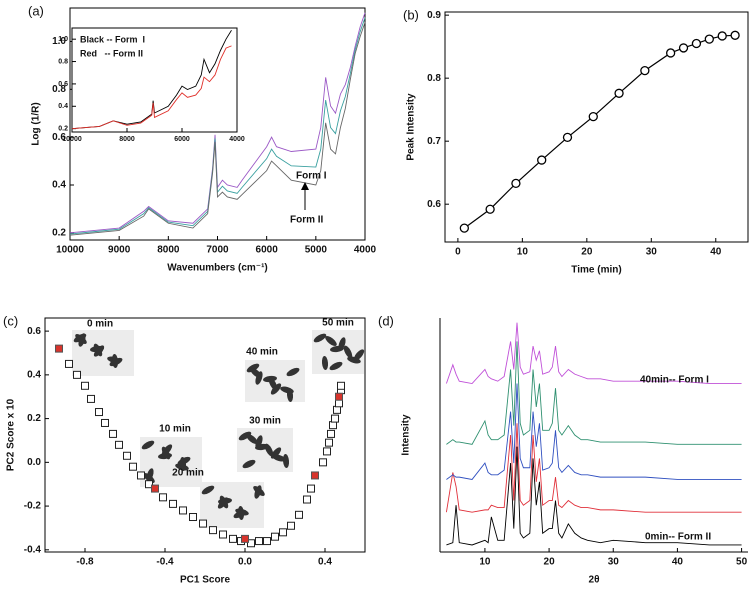 The width and height of the screenshot is (756, 592). Describe the element at coordinates (217, 268) in the screenshot. I see `x-axis-label: Wavenumbers (cm⁻¹)` at that location.